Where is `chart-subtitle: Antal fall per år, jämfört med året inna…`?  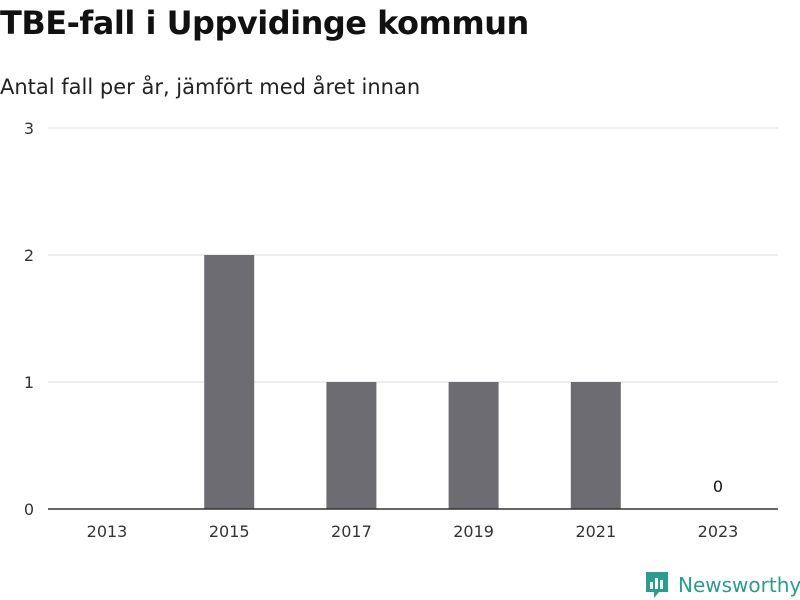
chart-subtitle: Antal fall per år, jämfört med året inna… is located at coordinates (210, 87).